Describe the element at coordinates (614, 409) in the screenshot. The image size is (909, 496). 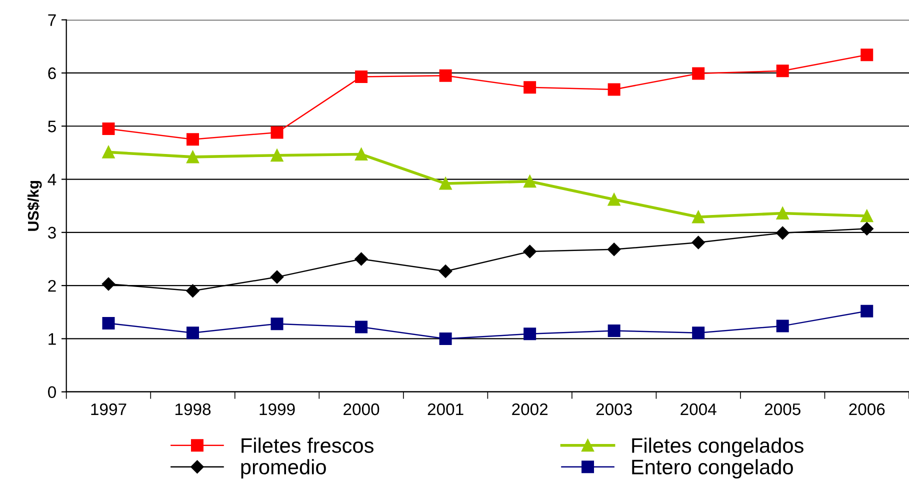
I see `x-tick-label: 2003` at that location.